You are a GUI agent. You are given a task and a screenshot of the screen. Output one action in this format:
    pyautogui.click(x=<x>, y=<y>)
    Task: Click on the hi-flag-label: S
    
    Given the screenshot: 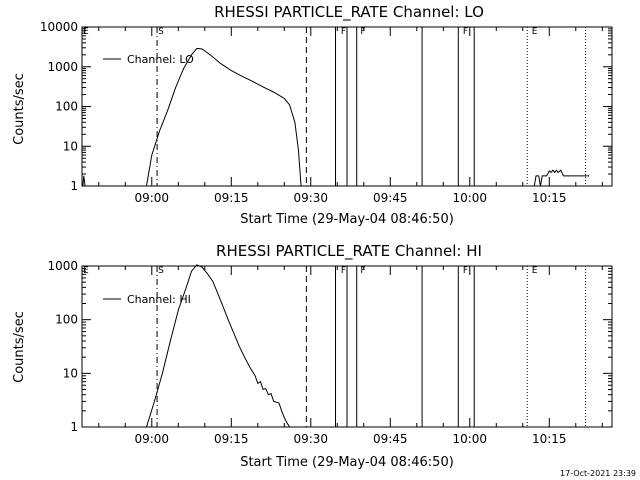 What is the action you would take?
    pyautogui.click(x=161, y=271)
    